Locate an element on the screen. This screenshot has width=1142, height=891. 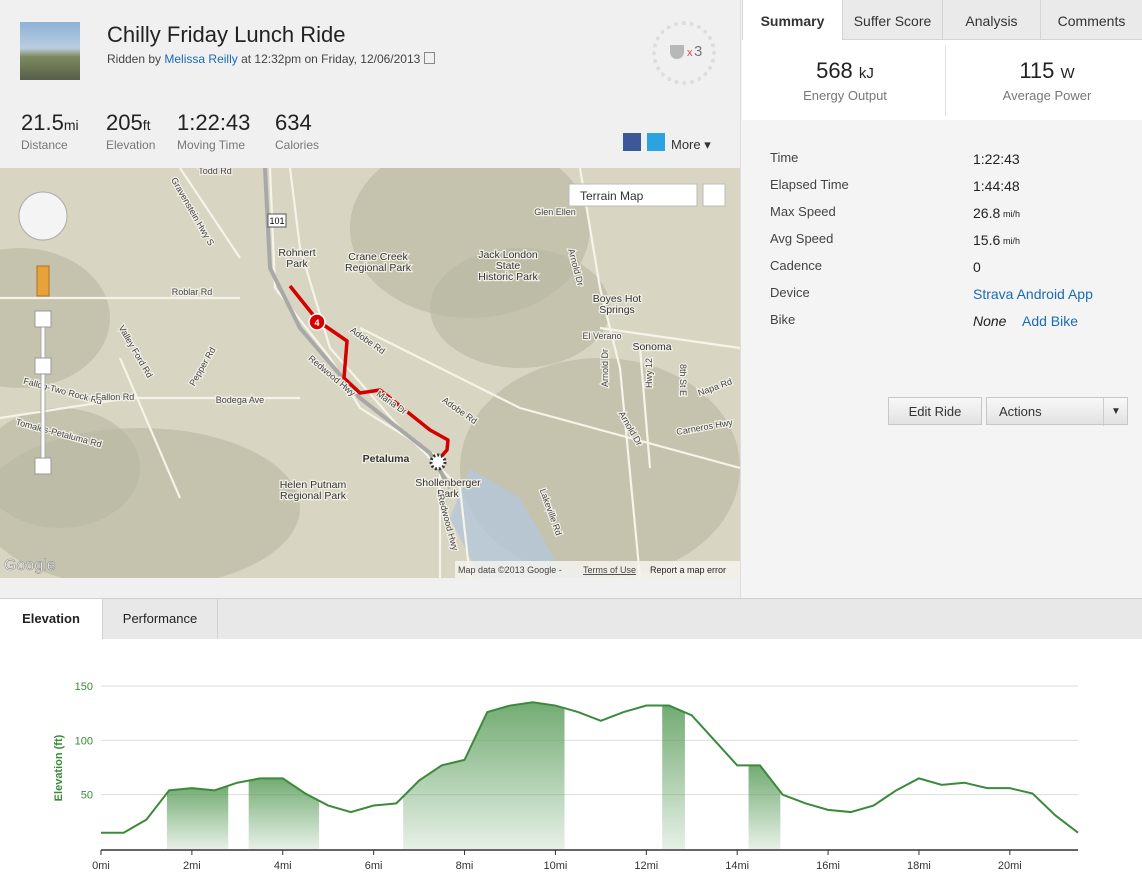
detail-label: Max Speed is located at coordinates (803, 211).